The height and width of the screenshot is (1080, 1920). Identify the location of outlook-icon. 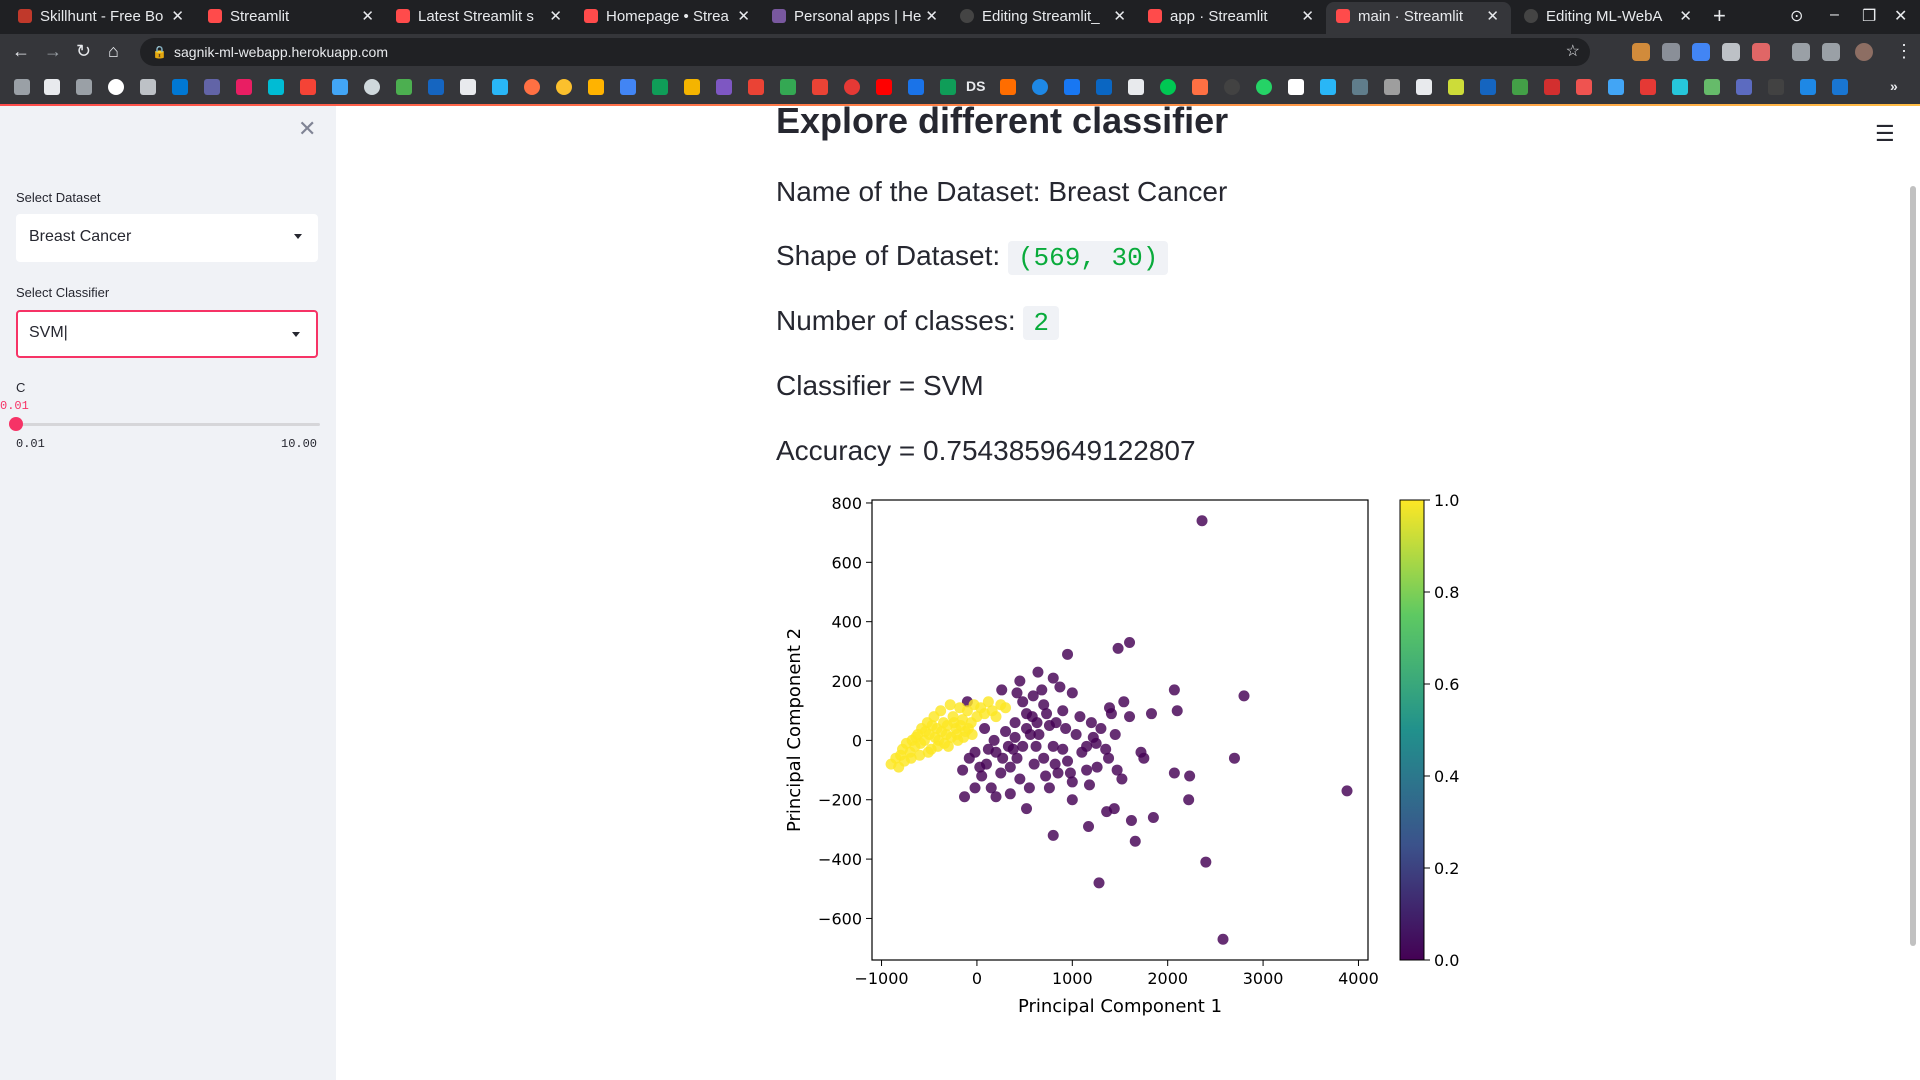
(180, 87).